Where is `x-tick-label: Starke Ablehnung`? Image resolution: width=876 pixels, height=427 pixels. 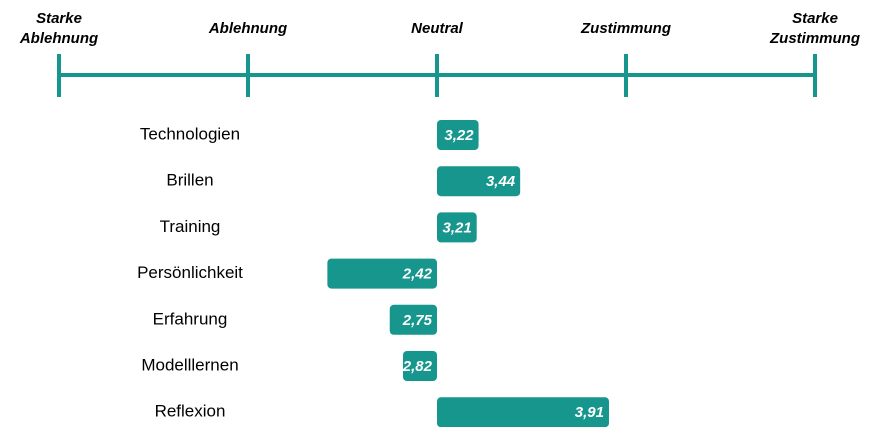 x-tick-label: Starke Ablehnung is located at coordinates (58, 28).